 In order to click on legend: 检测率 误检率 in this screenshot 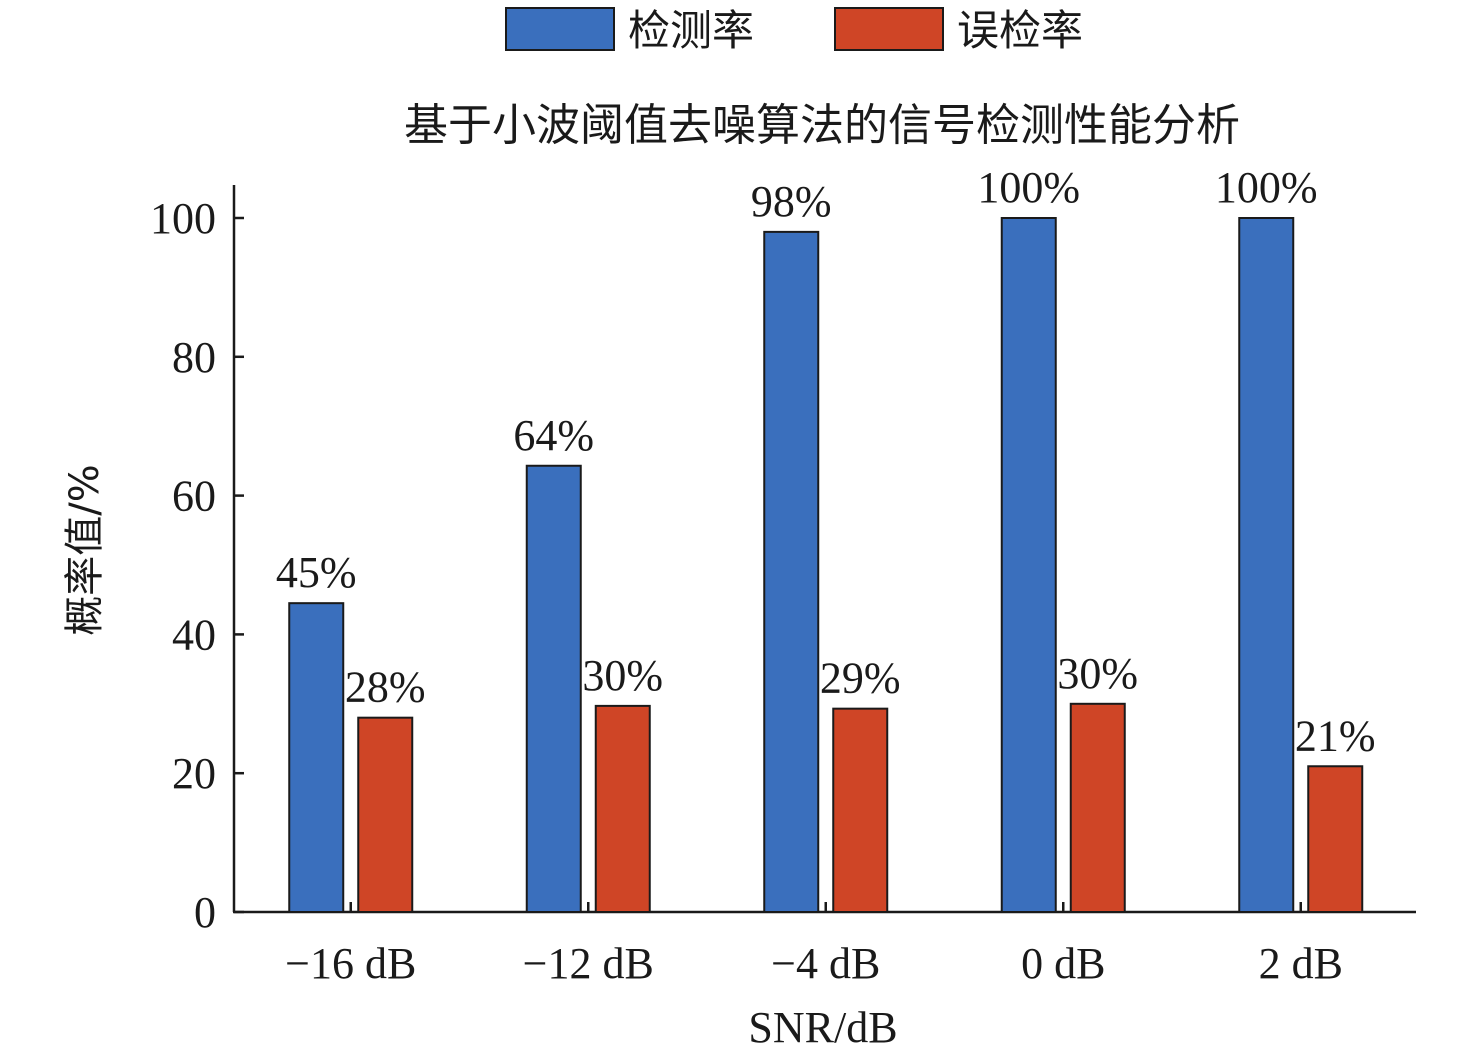, I will do `click(794, 30)`.